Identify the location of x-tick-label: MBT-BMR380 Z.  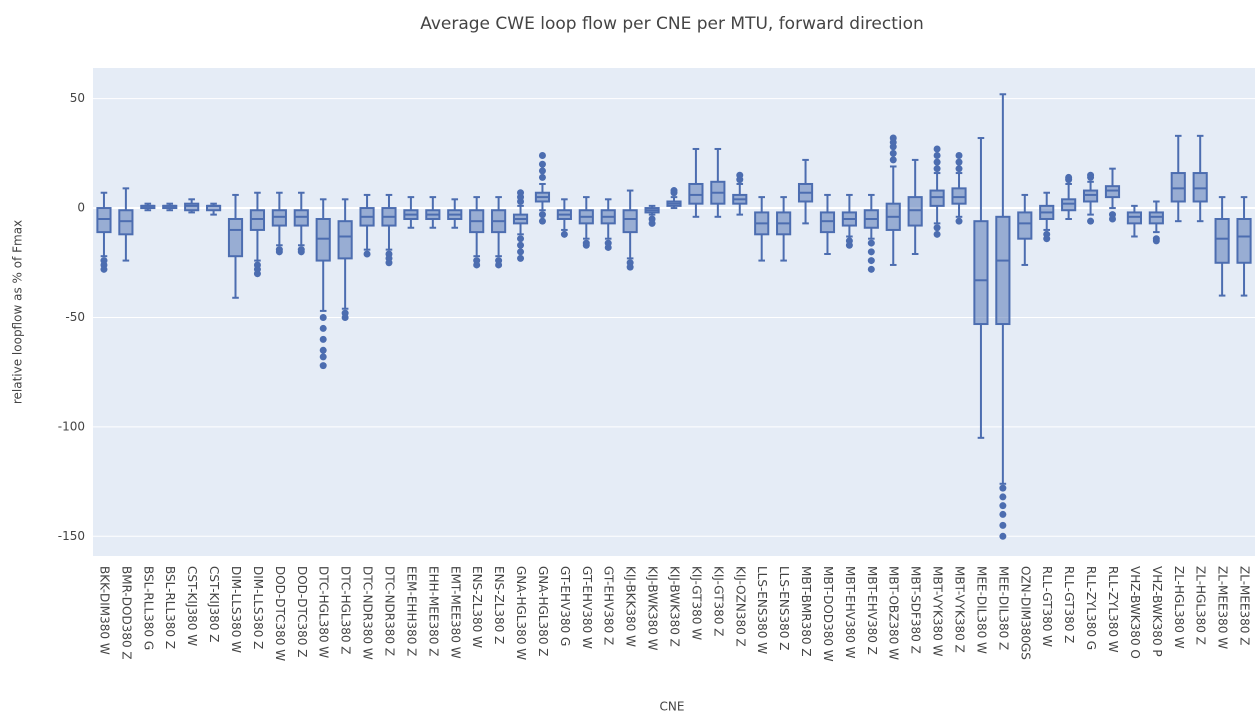
(806, 611).